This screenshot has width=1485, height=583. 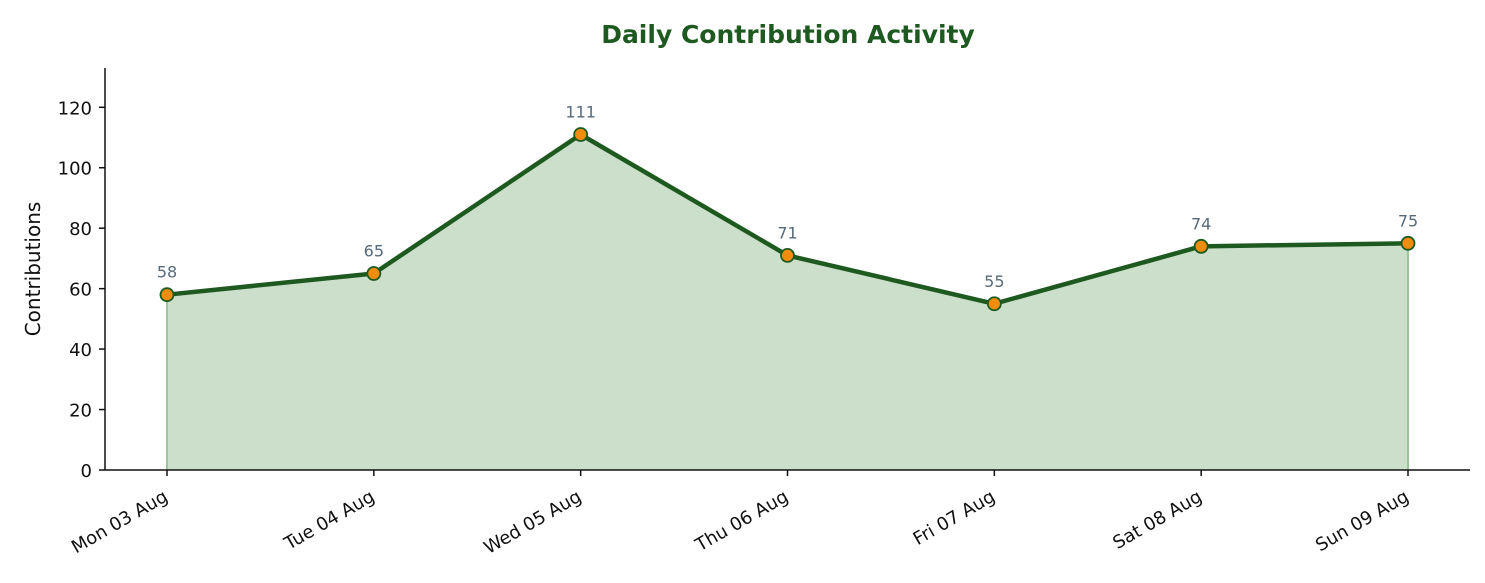 I want to click on data-label: 55, so click(x=994, y=281).